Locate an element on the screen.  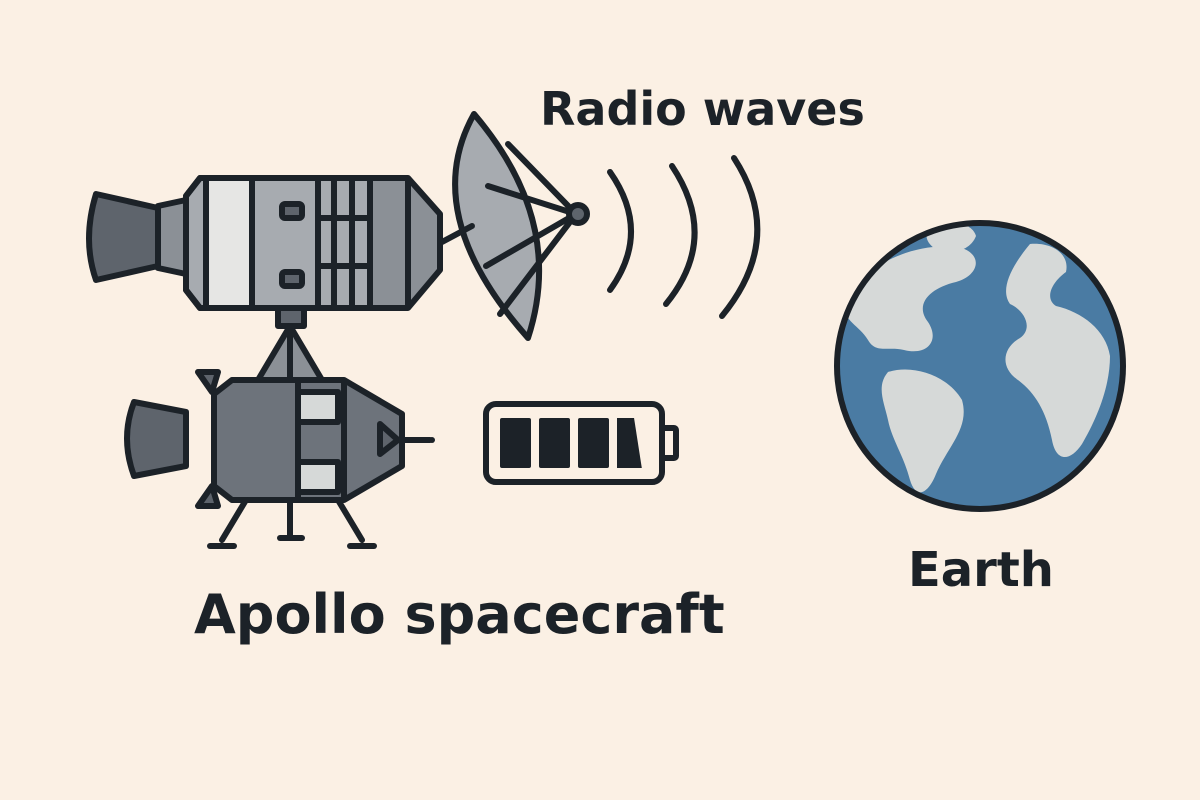
radio-waves-icon is located at coordinates (684, 237).